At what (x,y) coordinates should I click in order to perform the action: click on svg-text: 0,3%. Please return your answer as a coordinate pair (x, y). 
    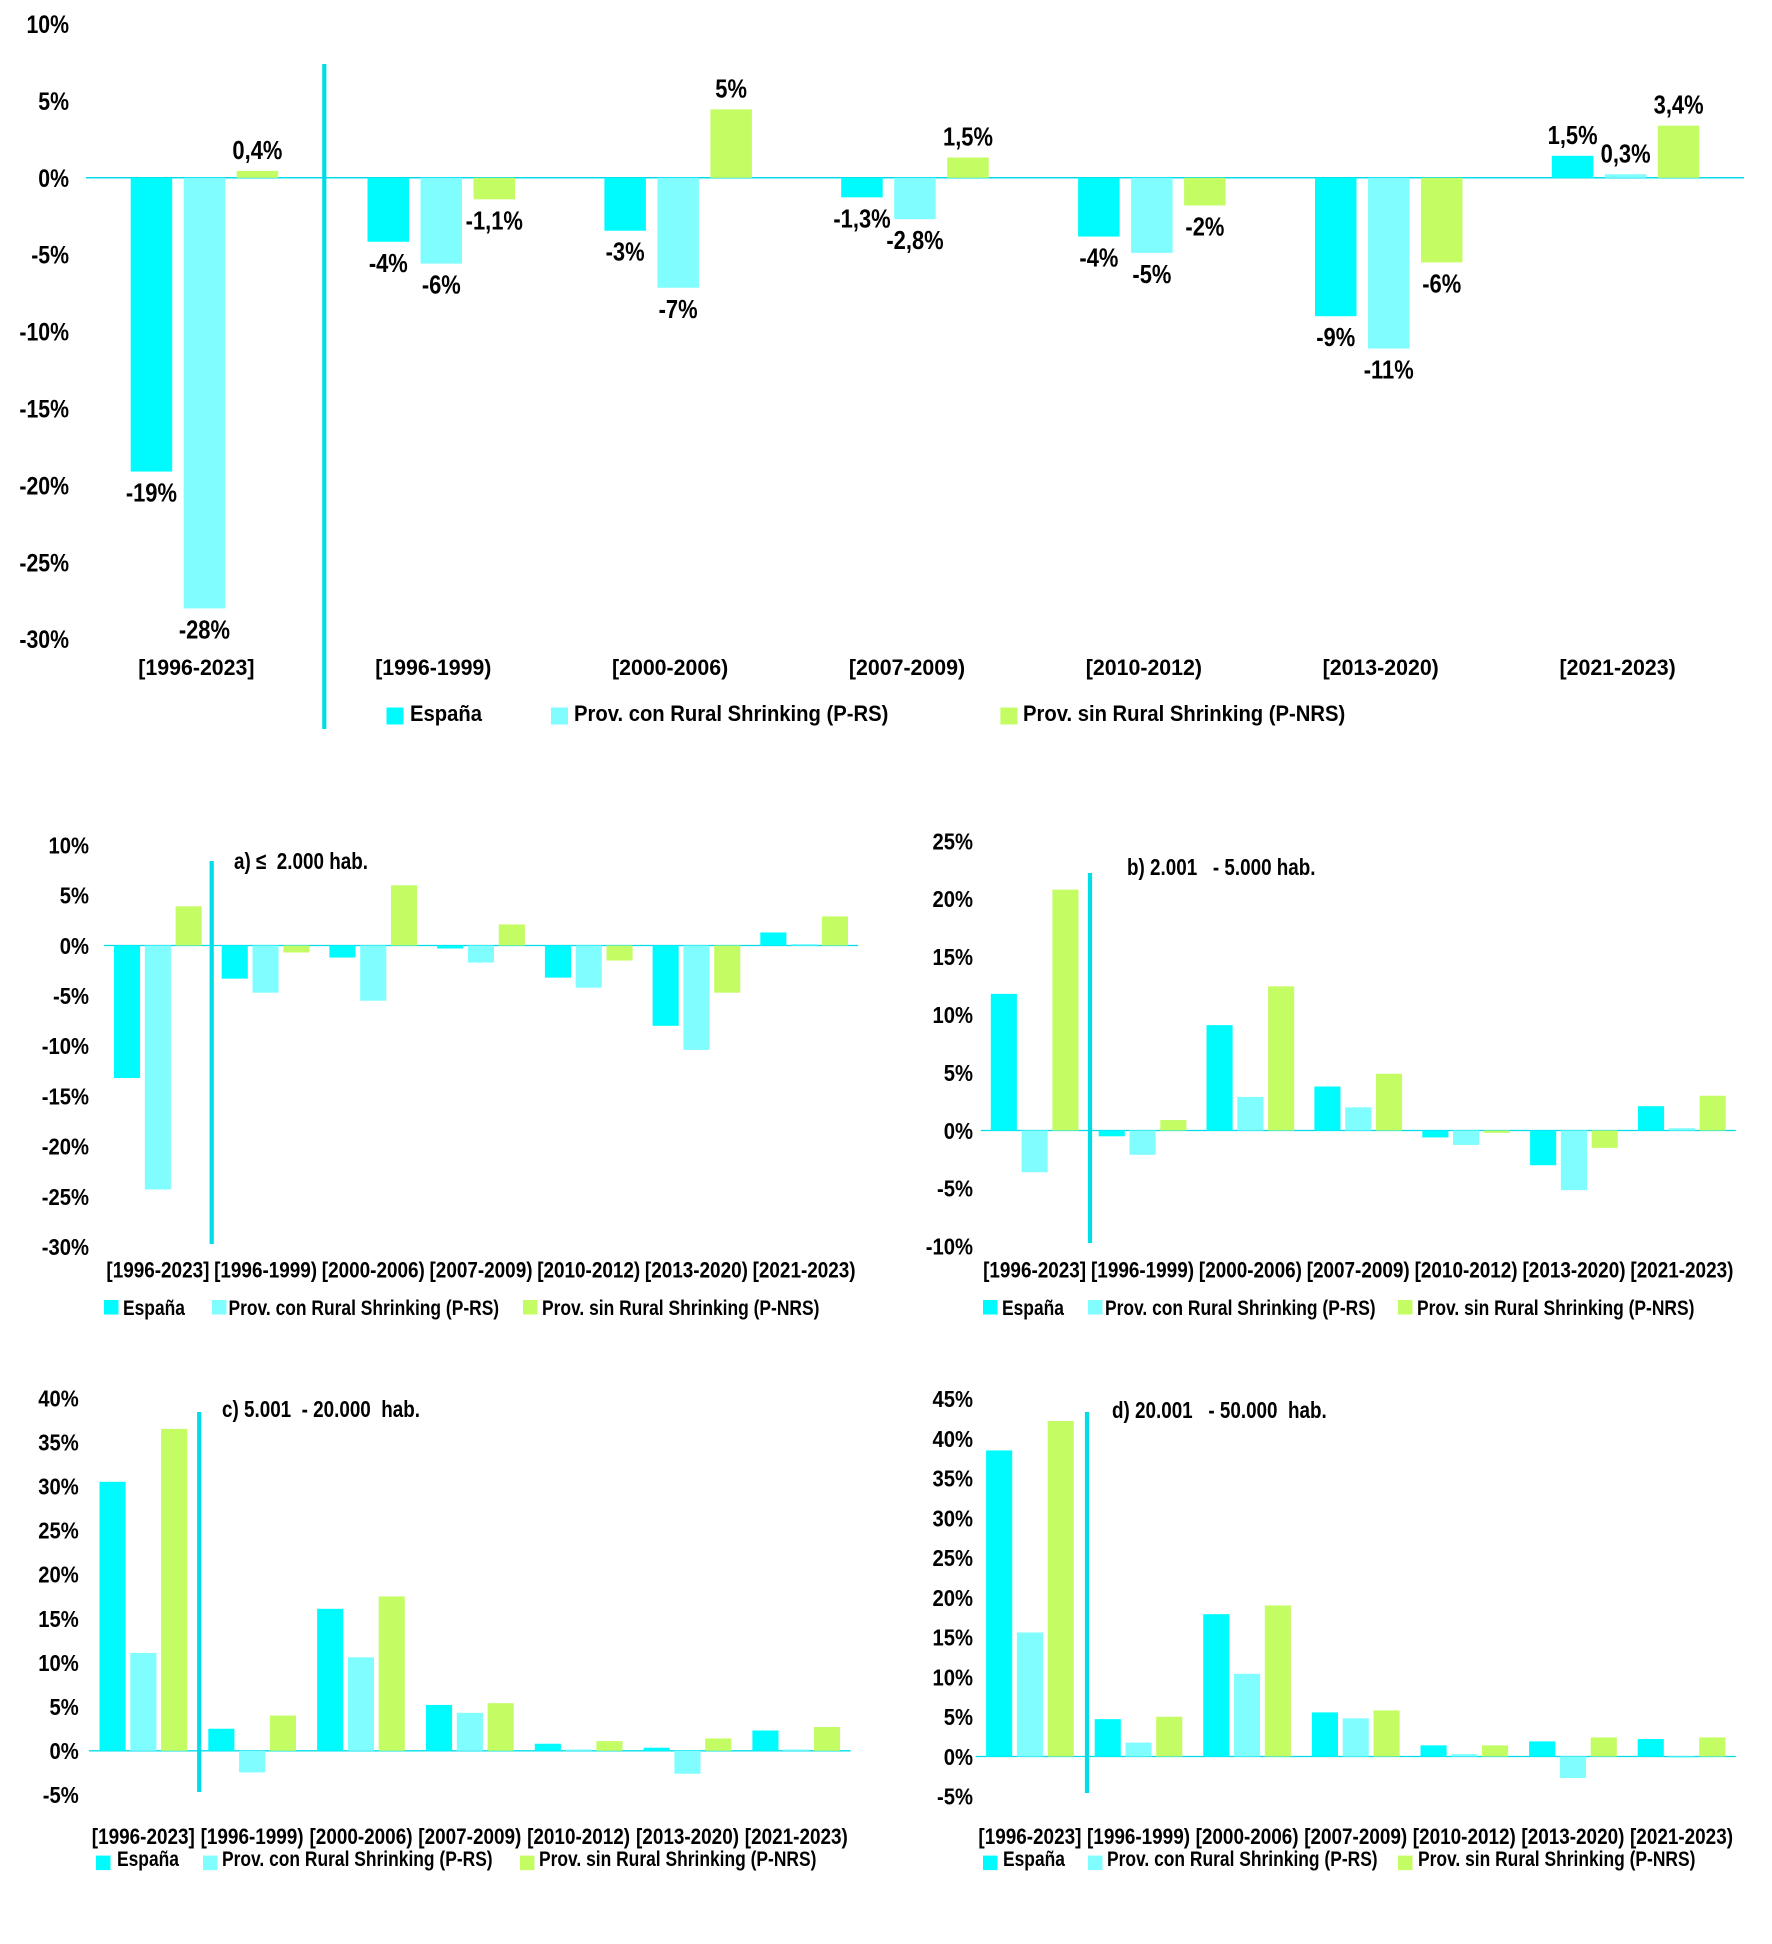
    Looking at the image, I should click on (1626, 154).